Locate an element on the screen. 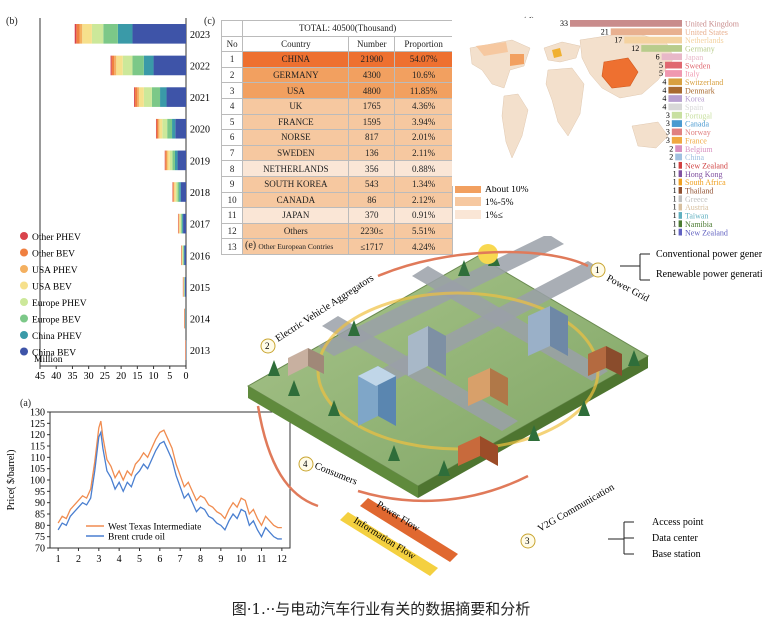  table-cell: 11 is located at coordinates (232, 215).